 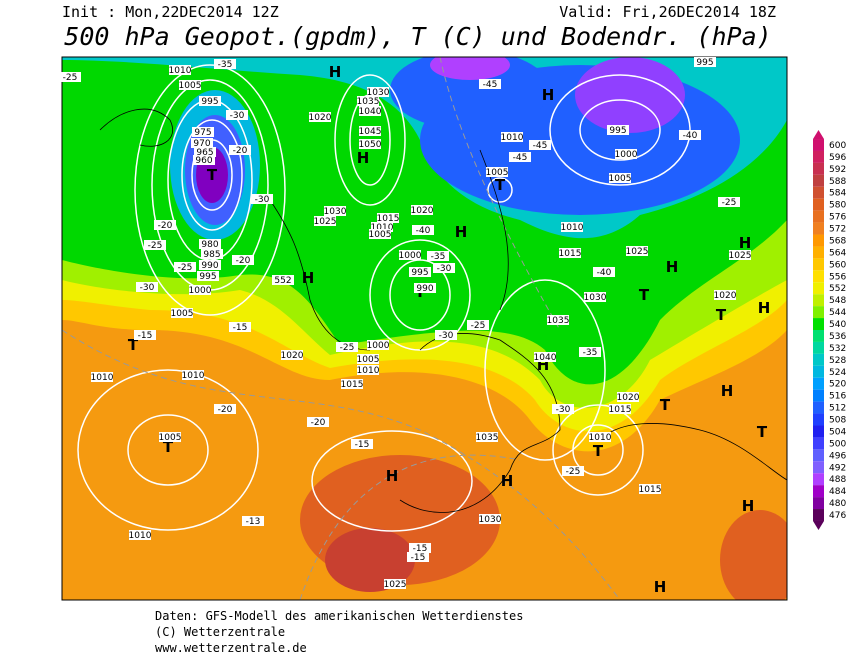 I want to click on colorbar-label: 580, so click(x=837, y=206).